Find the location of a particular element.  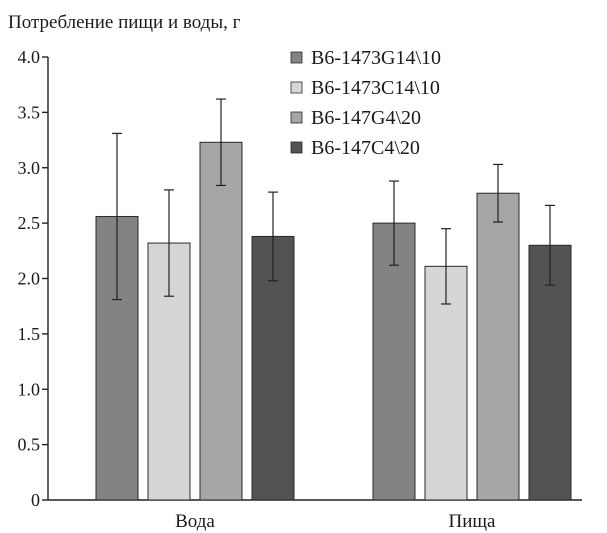

category-label: Пища is located at coordinates (473, 521).